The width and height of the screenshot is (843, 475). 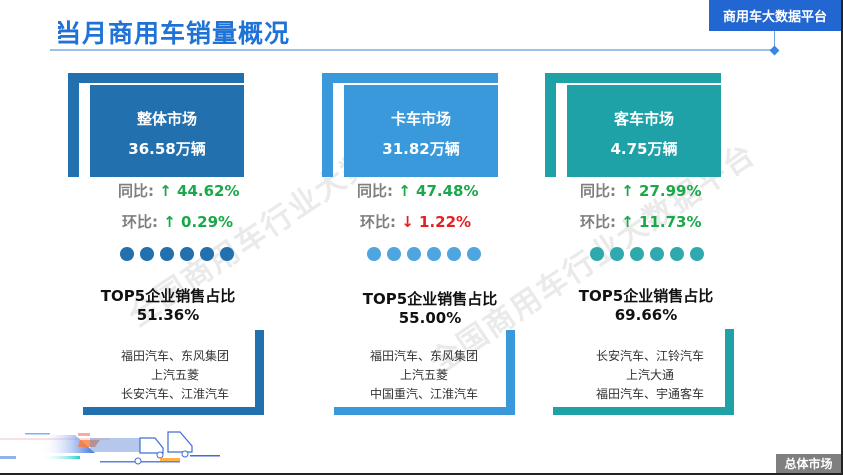 I want to click on yoy-stat: 同比: ↑ 44.62%, so click(x=179, y=190).